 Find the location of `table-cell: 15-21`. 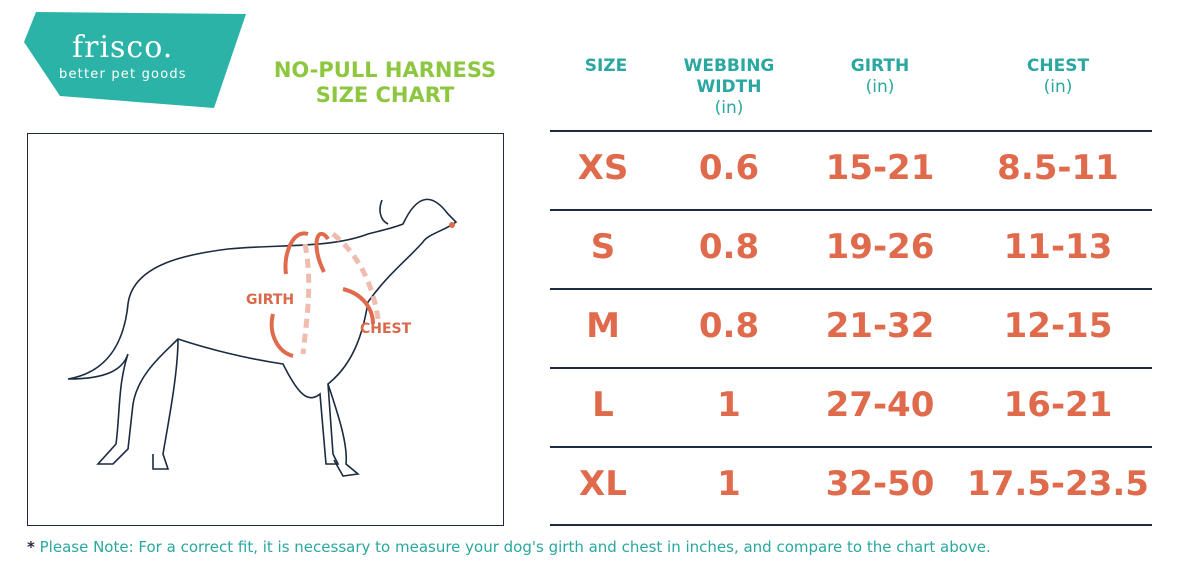

table-cell: 15-21 is located at coordinates (880, 168).